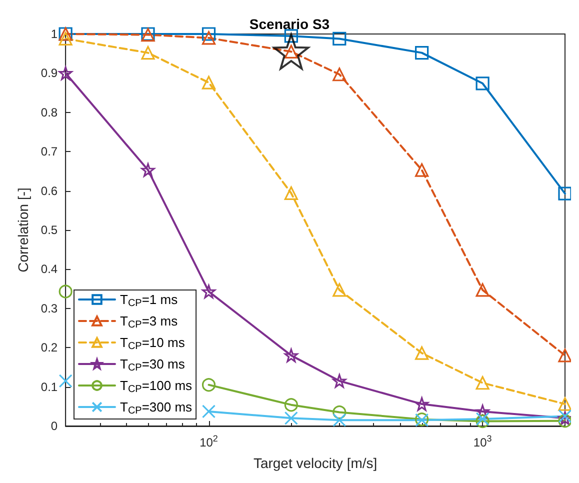 Image resolution: width=579 pixels, height=483 pixels. What do you see at coordinates (49, 387) in the screenshot?
I see `y-tick-label: 0.1` at bounding box center [49, 387].